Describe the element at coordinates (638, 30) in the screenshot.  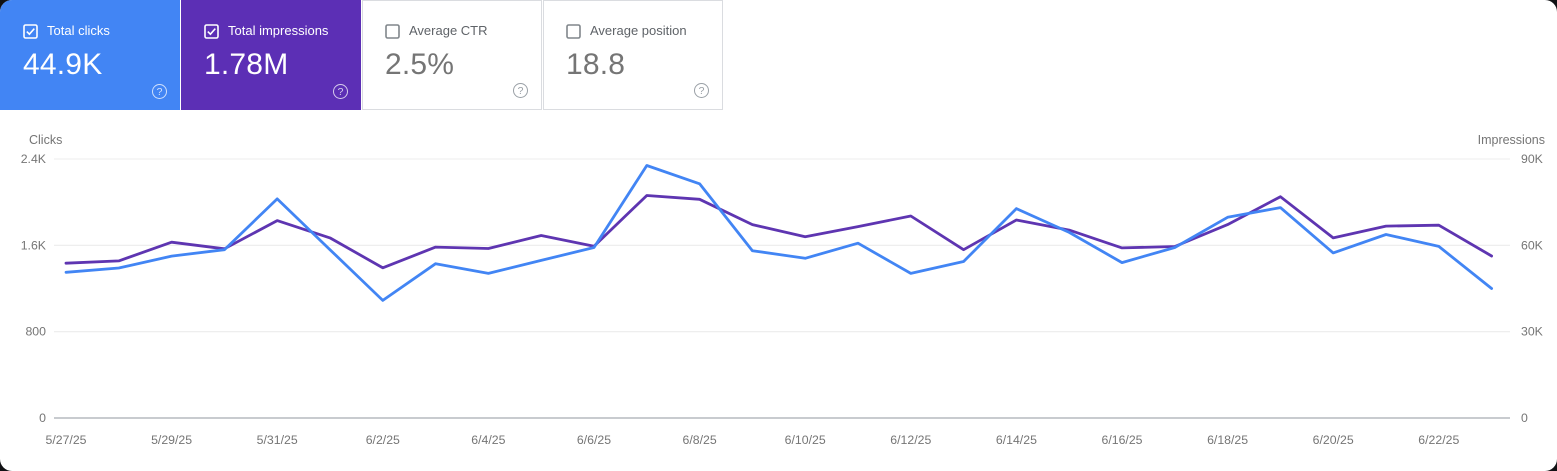
I see `card-label: Average position` at that location.